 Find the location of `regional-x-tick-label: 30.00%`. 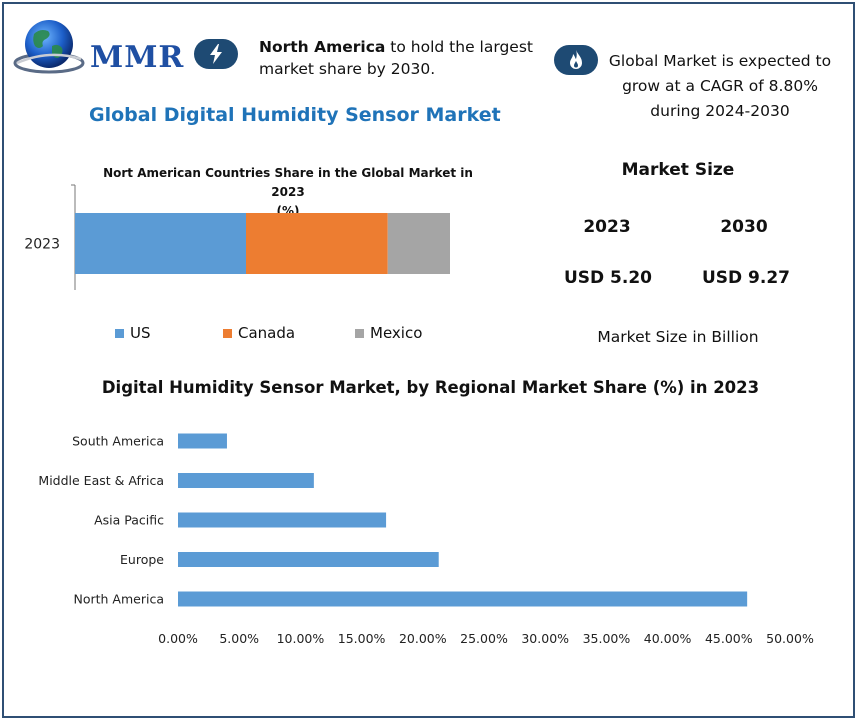

regional-x-tick-label: 30.00% is located at coordinates (545, 638).